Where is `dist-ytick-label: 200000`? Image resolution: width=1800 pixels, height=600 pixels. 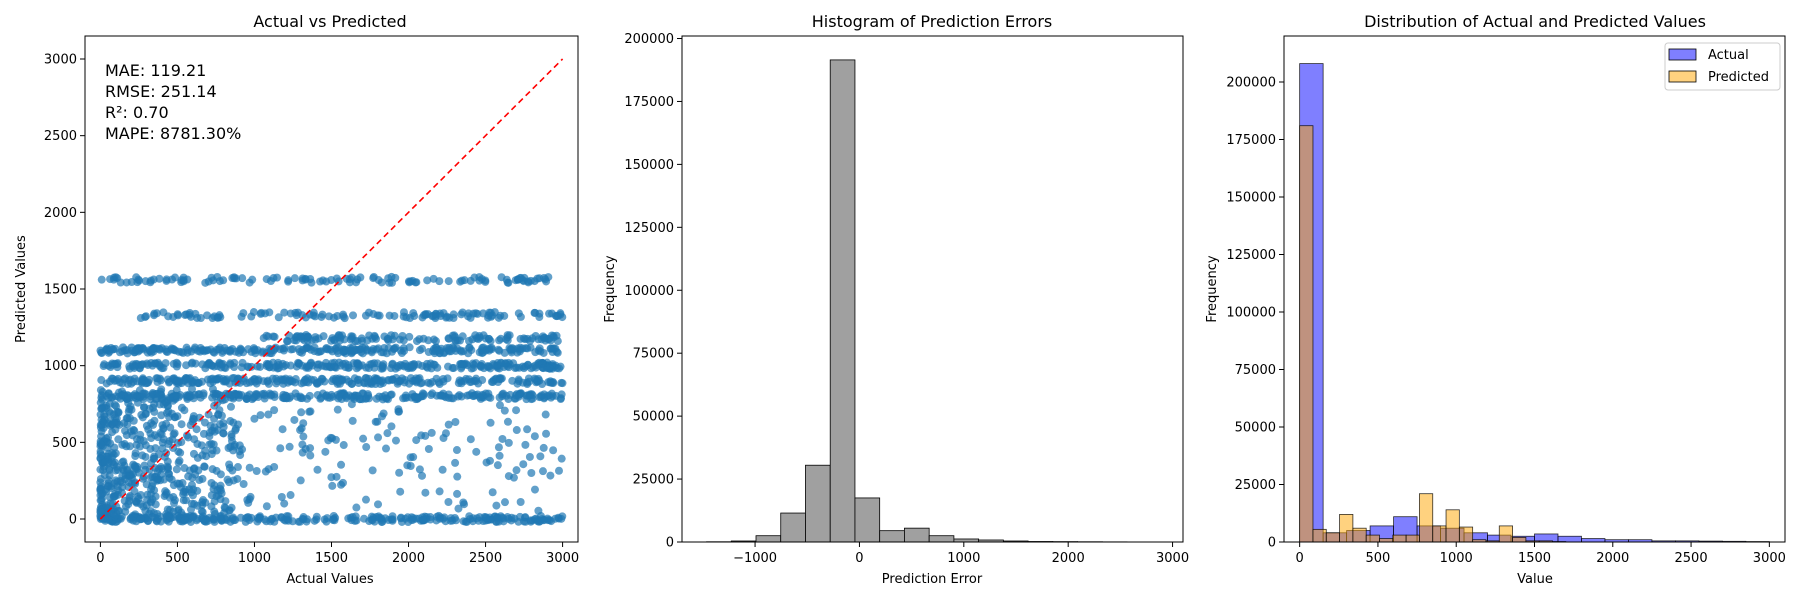 dist-ytick-label: 200000 is located at coordinates (1251, 83).